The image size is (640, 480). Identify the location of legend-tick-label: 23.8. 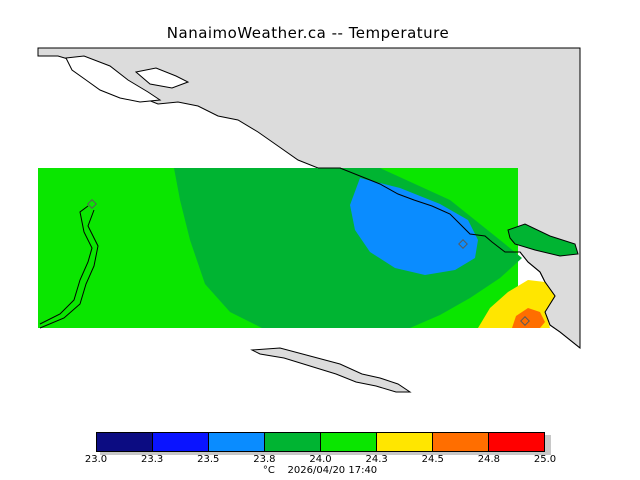
(264, 459).